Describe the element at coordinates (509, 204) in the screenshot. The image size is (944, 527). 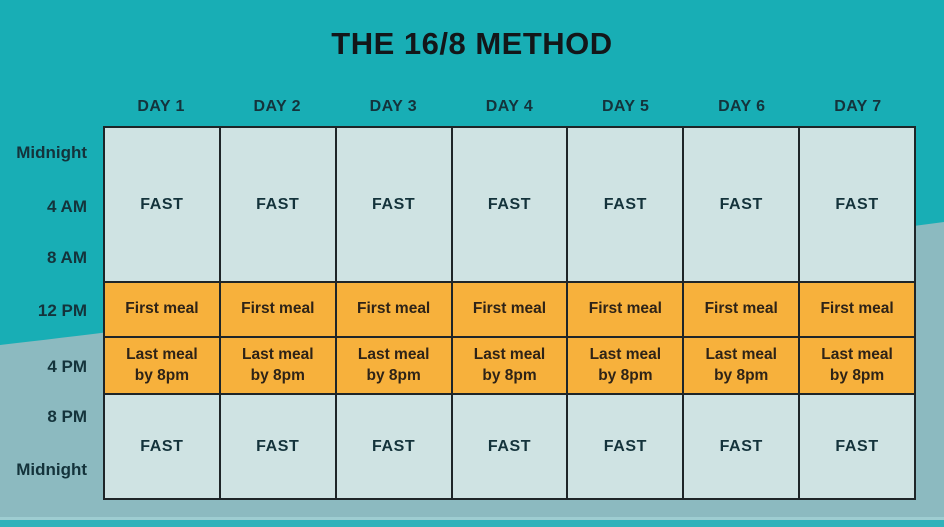
I see `fast-cell-r1-d4: FAST` at that location.